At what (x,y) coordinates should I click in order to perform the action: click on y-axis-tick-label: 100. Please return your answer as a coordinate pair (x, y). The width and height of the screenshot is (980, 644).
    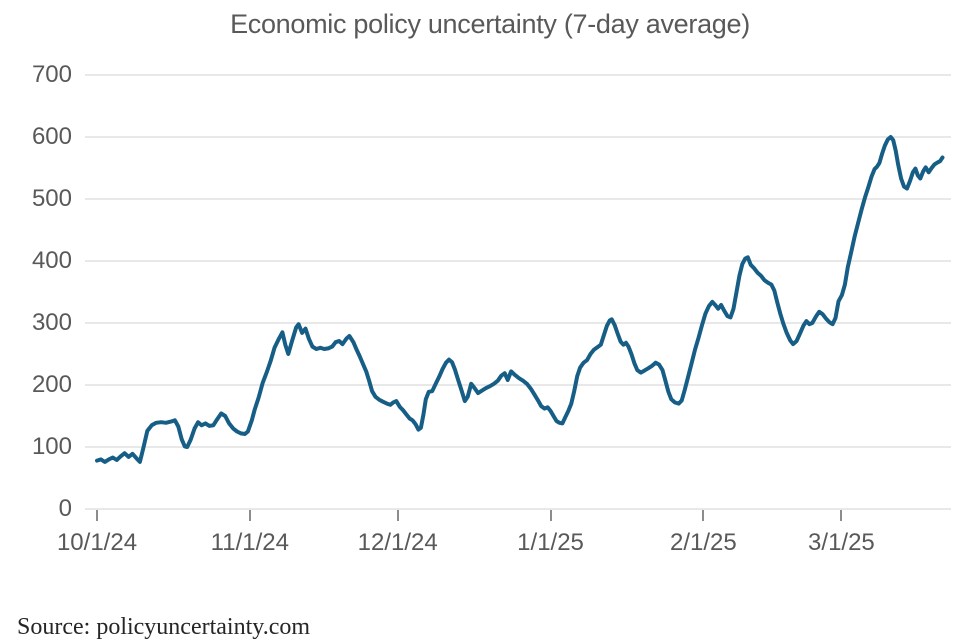
    Looking at the image, I should click on (51, 446).